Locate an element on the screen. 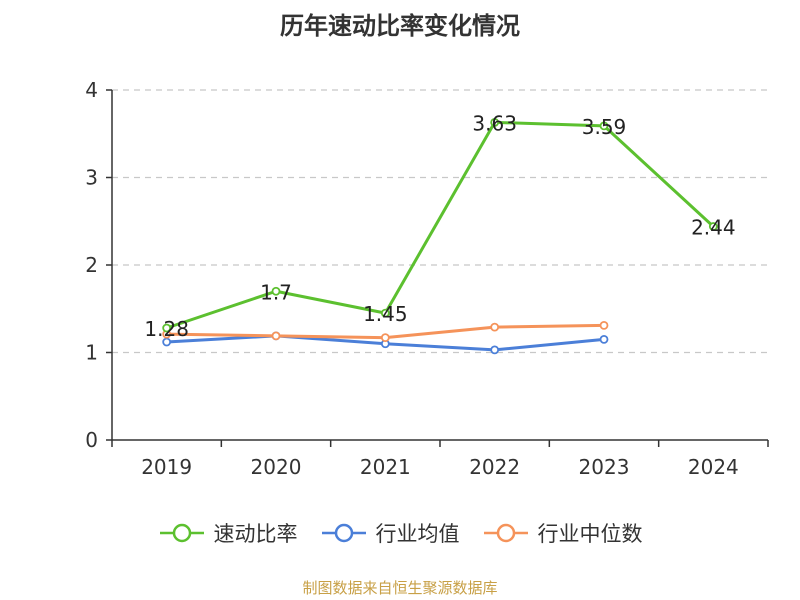 The width and height of the screenshot is (800, 600). legend-label: 行业均值 is located at coordinates (417, 534).